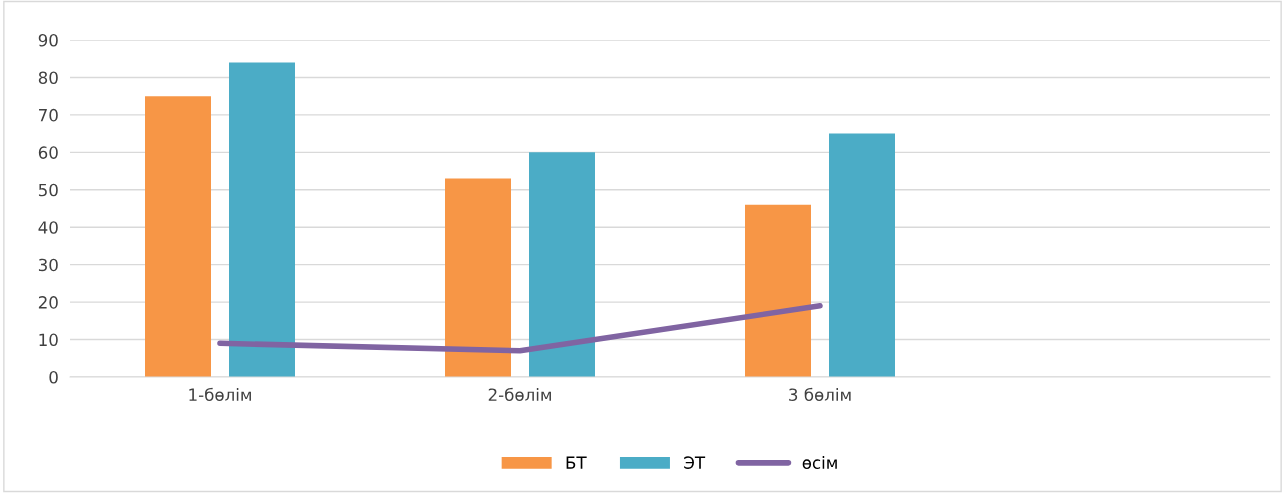  Describe the element at coordinates (48, 227) in the screenshot. I see `y-tick-label: 40` at that location.